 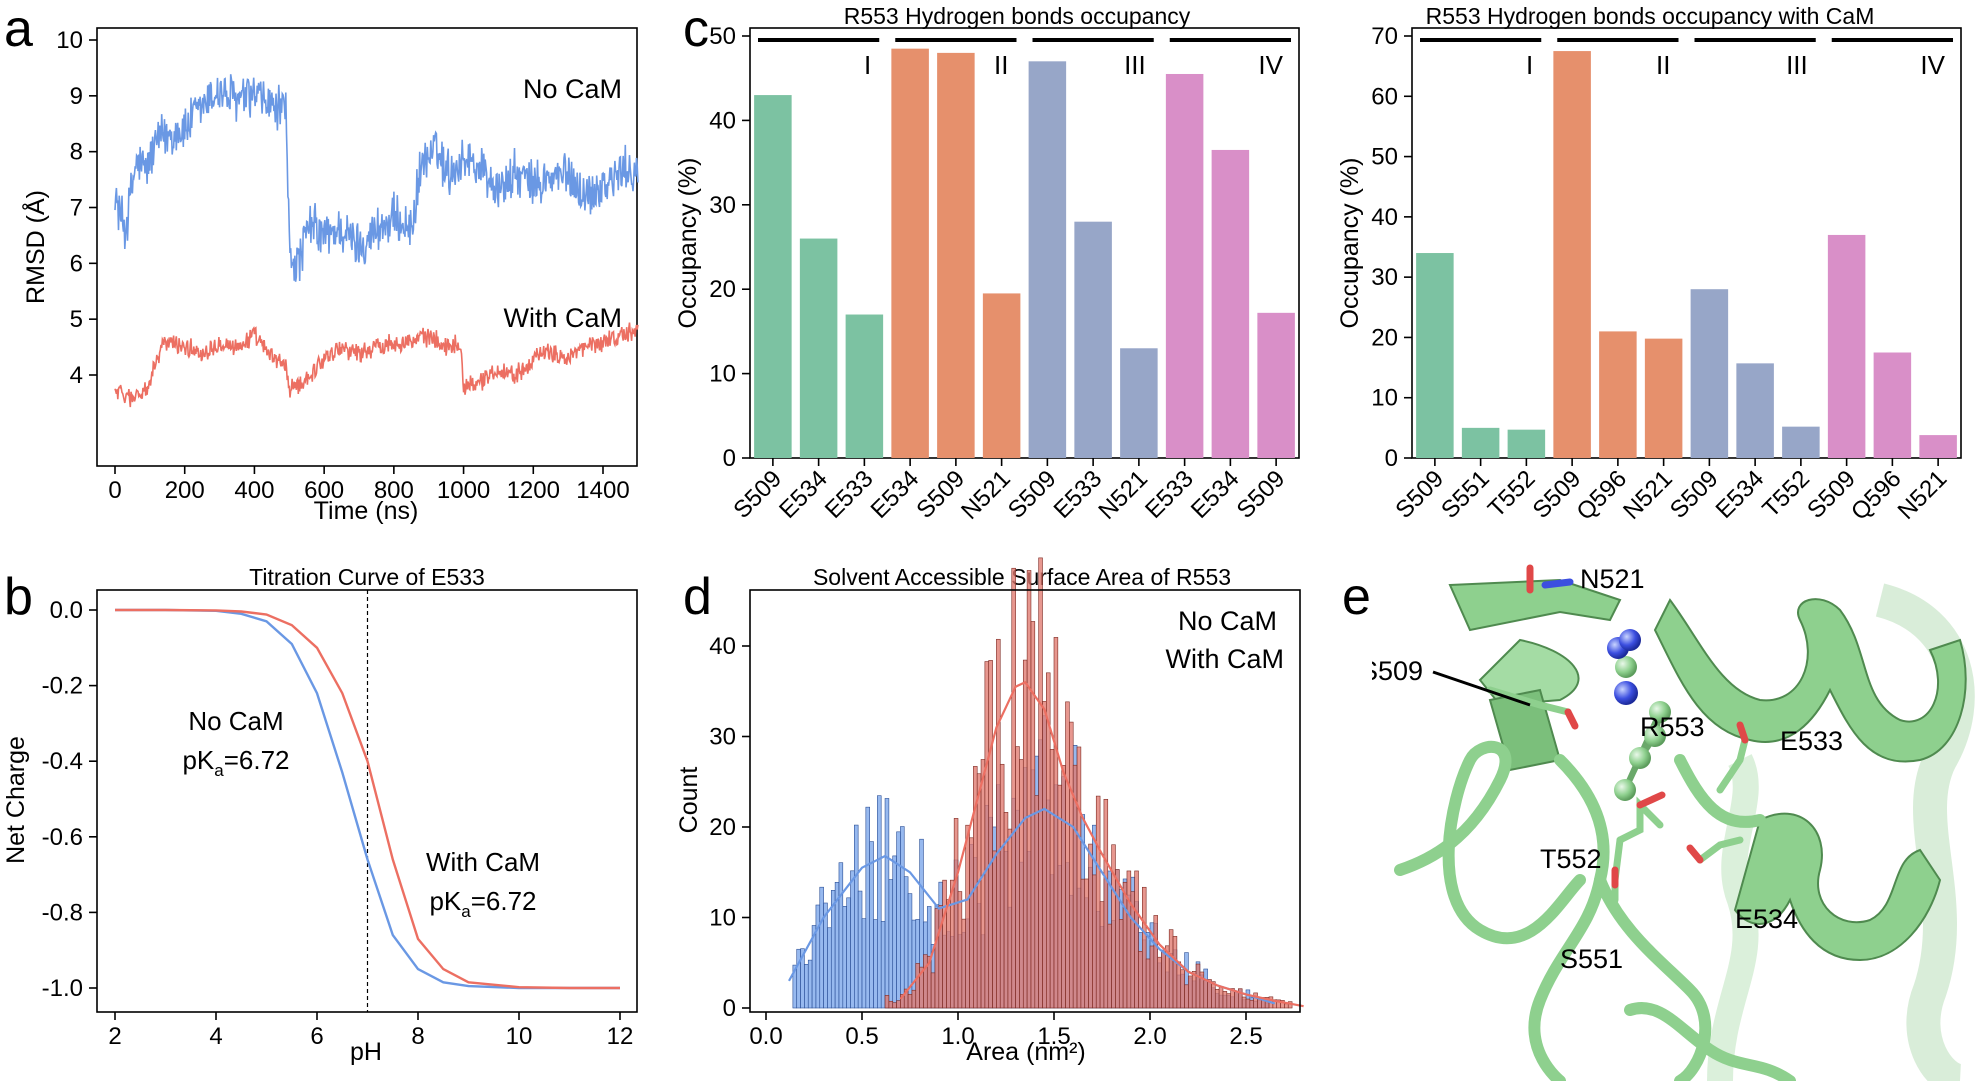 I want to click on hbond-ytick-label: 30, so click(x=722, y=205).